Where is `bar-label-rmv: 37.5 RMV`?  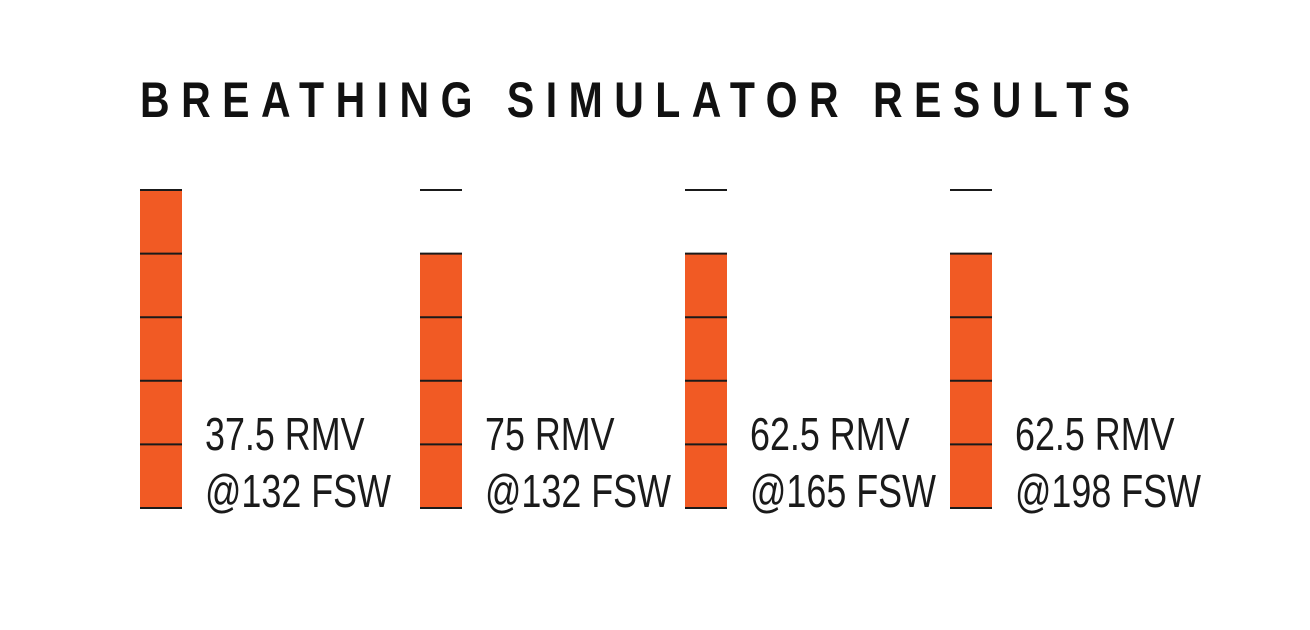
bar-label-rmv: 37.5 RMV is located at coordinates (285, 434).